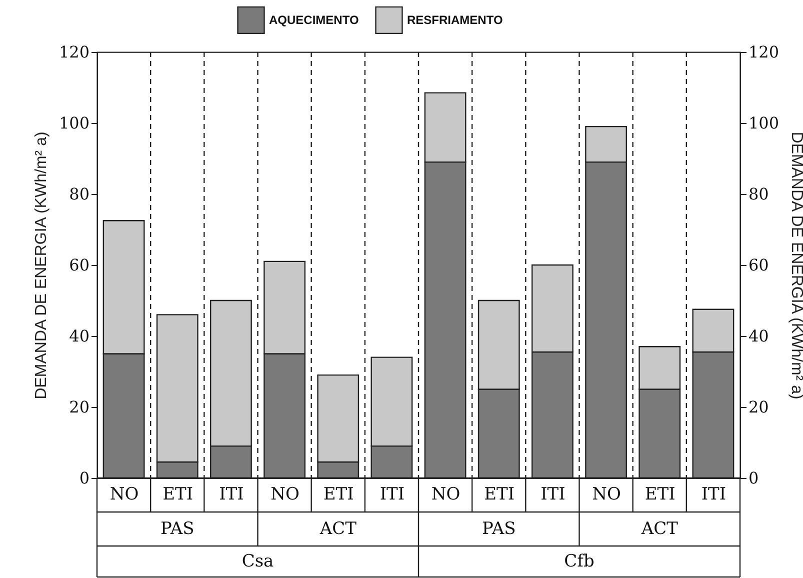  I want to click on y2-tick-label: 60, so click(758, 265).